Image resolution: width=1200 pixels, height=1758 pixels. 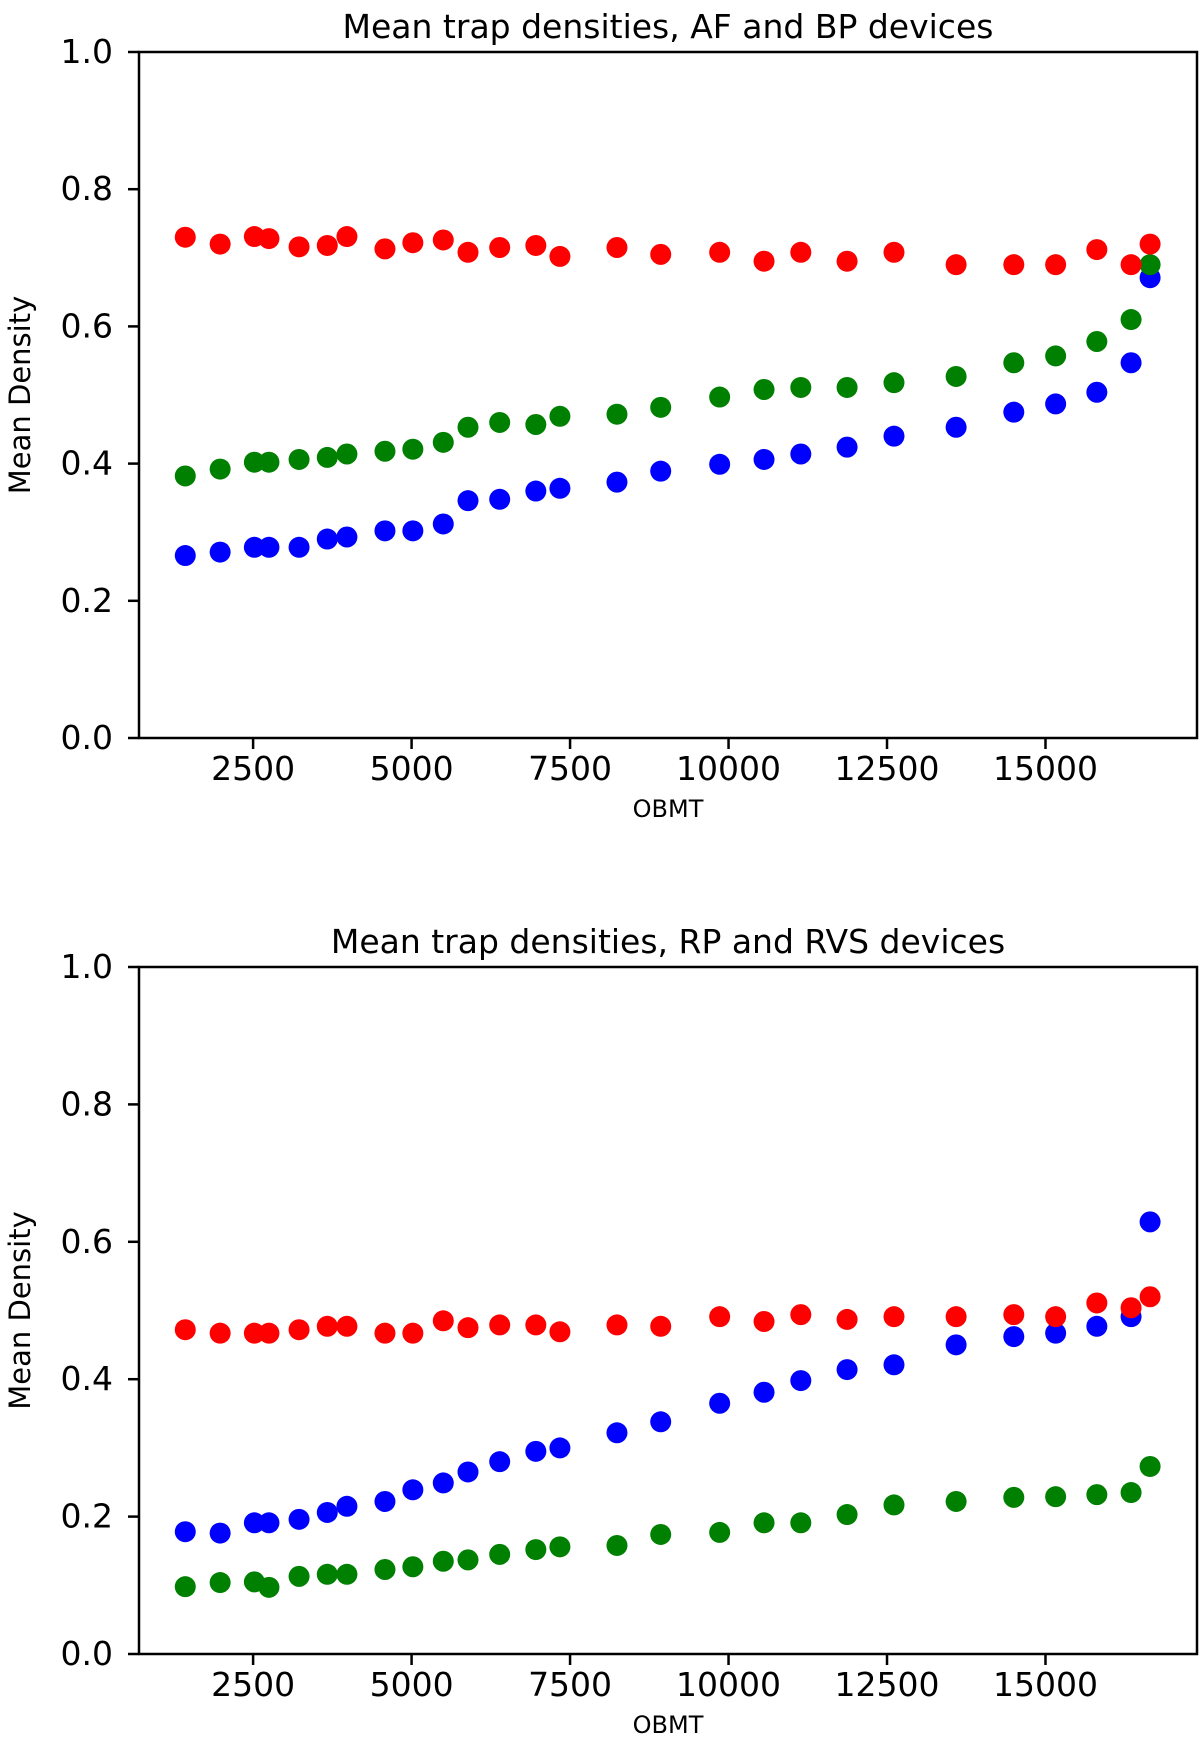 I want to click on x-axis-label: OBMT, so click(x=668, y=1725).